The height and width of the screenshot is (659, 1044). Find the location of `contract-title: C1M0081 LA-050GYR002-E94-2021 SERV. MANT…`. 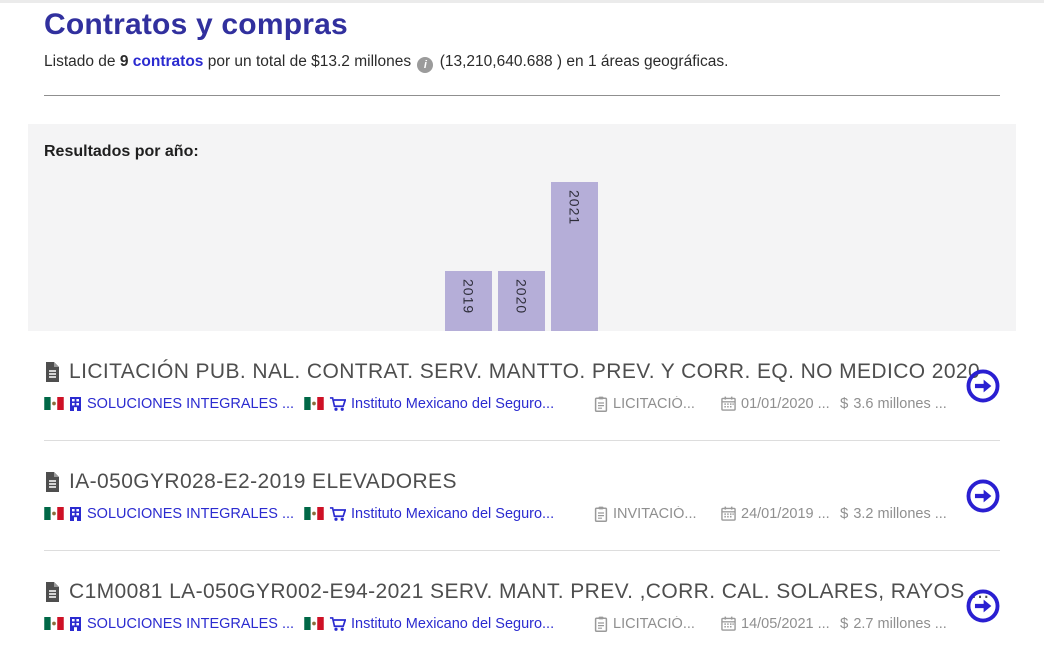

contract-title: C1M0081 LA-050GYR002-E94-2021 SERV. MANT… is located at coordinates (529, 591).